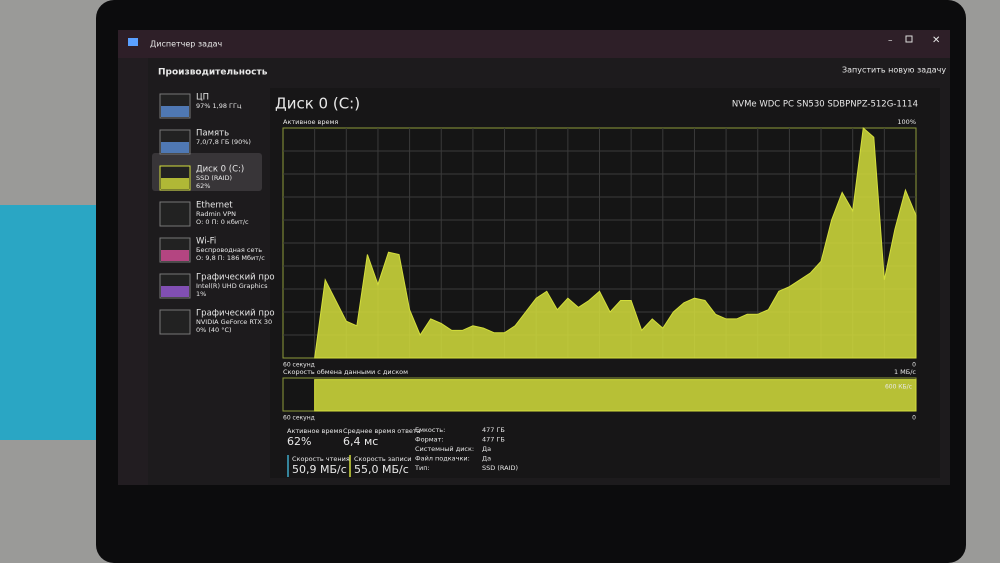 Image resolution: width=1000 pixels, height=567 pixels. I want to click on stat-label: Скорость чтения, so click(321, 459).